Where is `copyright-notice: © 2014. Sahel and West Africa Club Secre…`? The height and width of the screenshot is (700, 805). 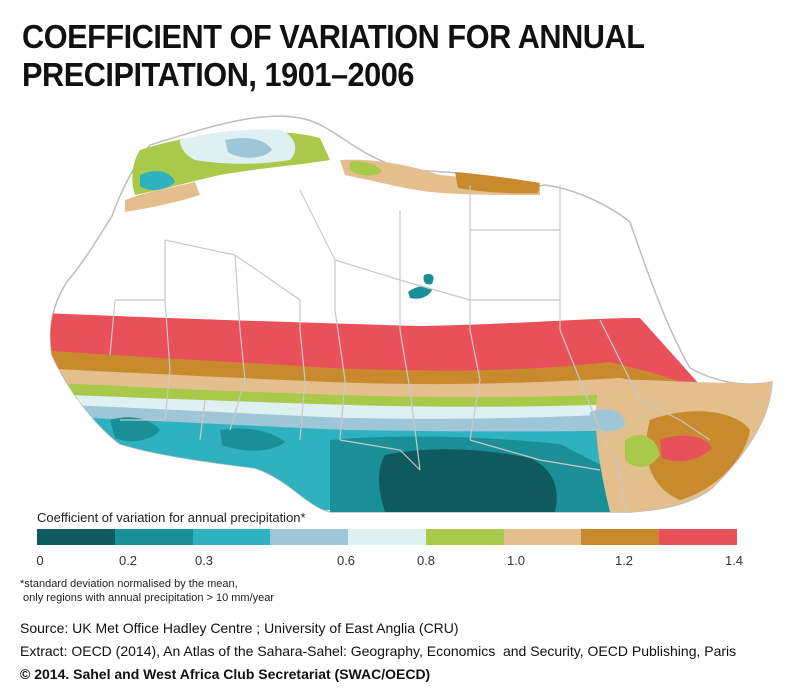 copyright-notice: © 2014. Sahel and West Africa Club Secre… is located at coordinates (225, 674).